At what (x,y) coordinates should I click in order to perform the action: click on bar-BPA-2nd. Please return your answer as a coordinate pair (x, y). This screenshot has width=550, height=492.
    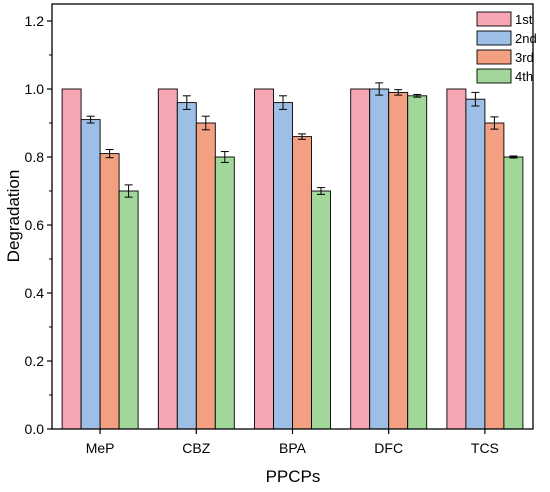
    Looking at the image, I should click on (283, 266).